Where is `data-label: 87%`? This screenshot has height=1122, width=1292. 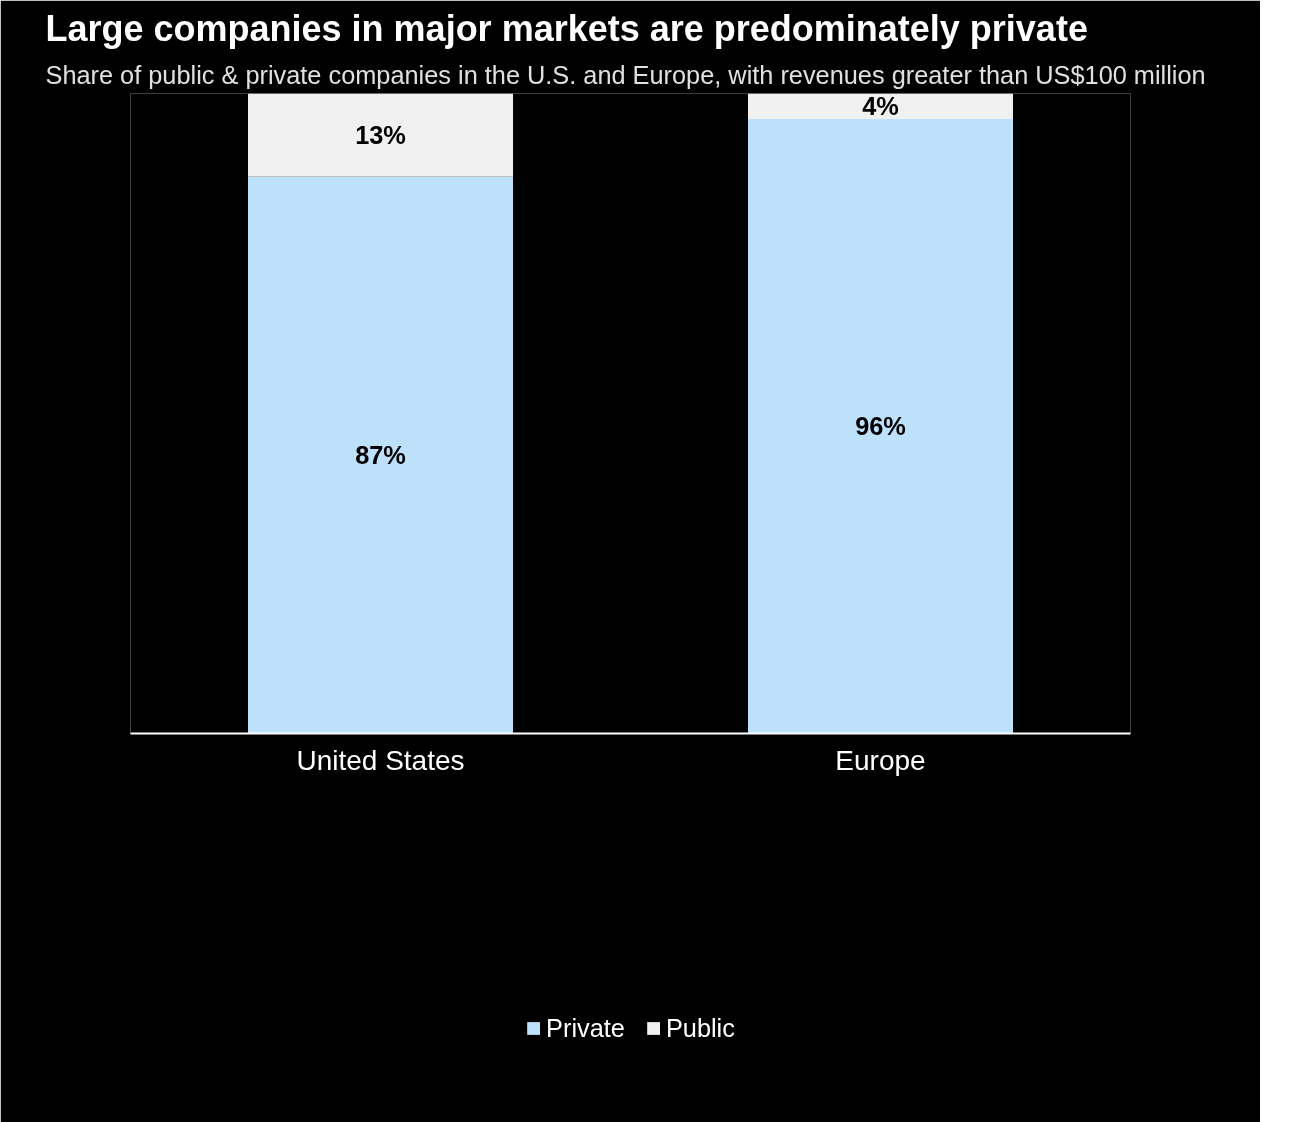 data-label: 87% is located at coordinates (380, 455).